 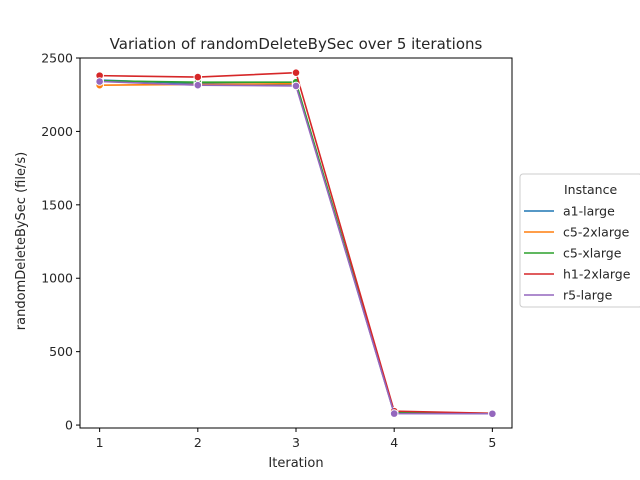 I want to click on y-tick-label: 1000, so click(x=57, y=278).